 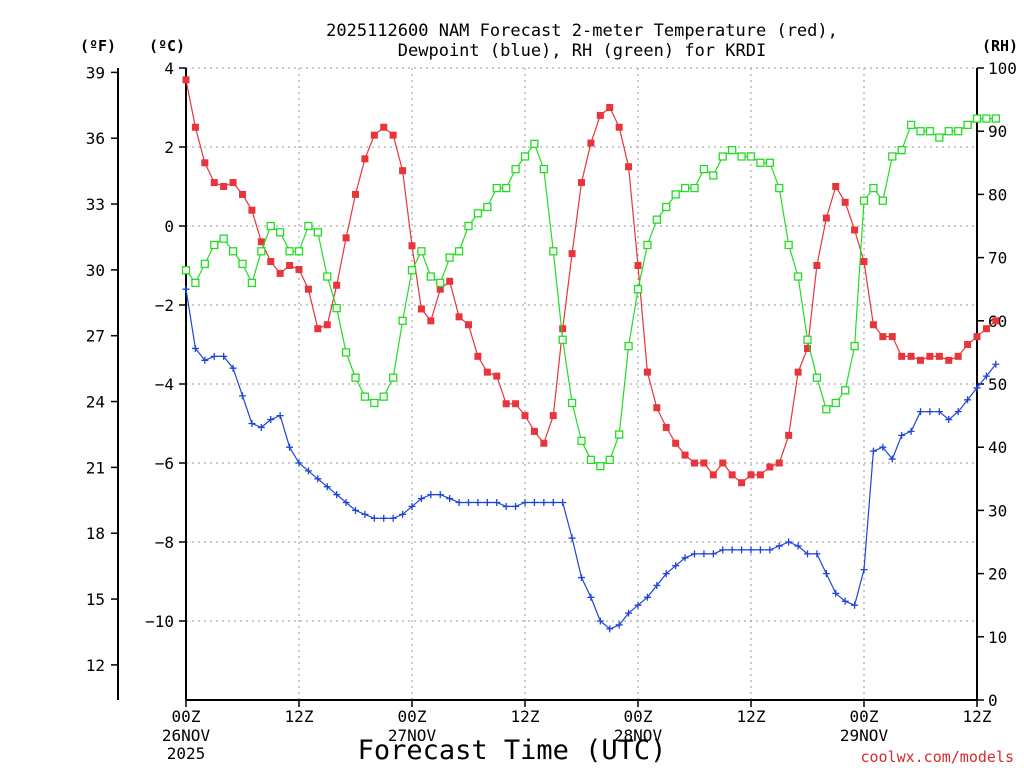 What do you see at coordinates (164, 305) in the screenshot?
I see `celsius-tick-label: −2` at bounding box center [164, 305].